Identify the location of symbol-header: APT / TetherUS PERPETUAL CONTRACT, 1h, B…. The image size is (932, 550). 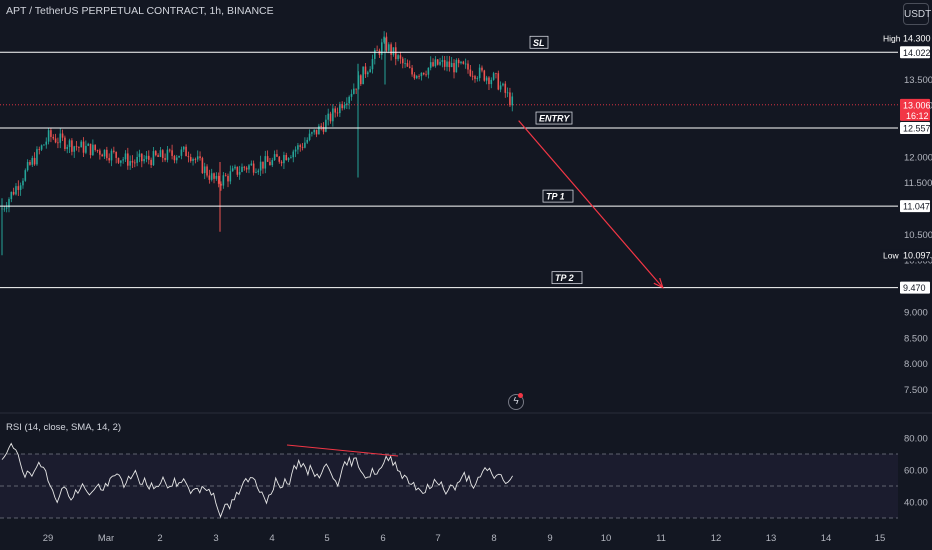
(140, 11).